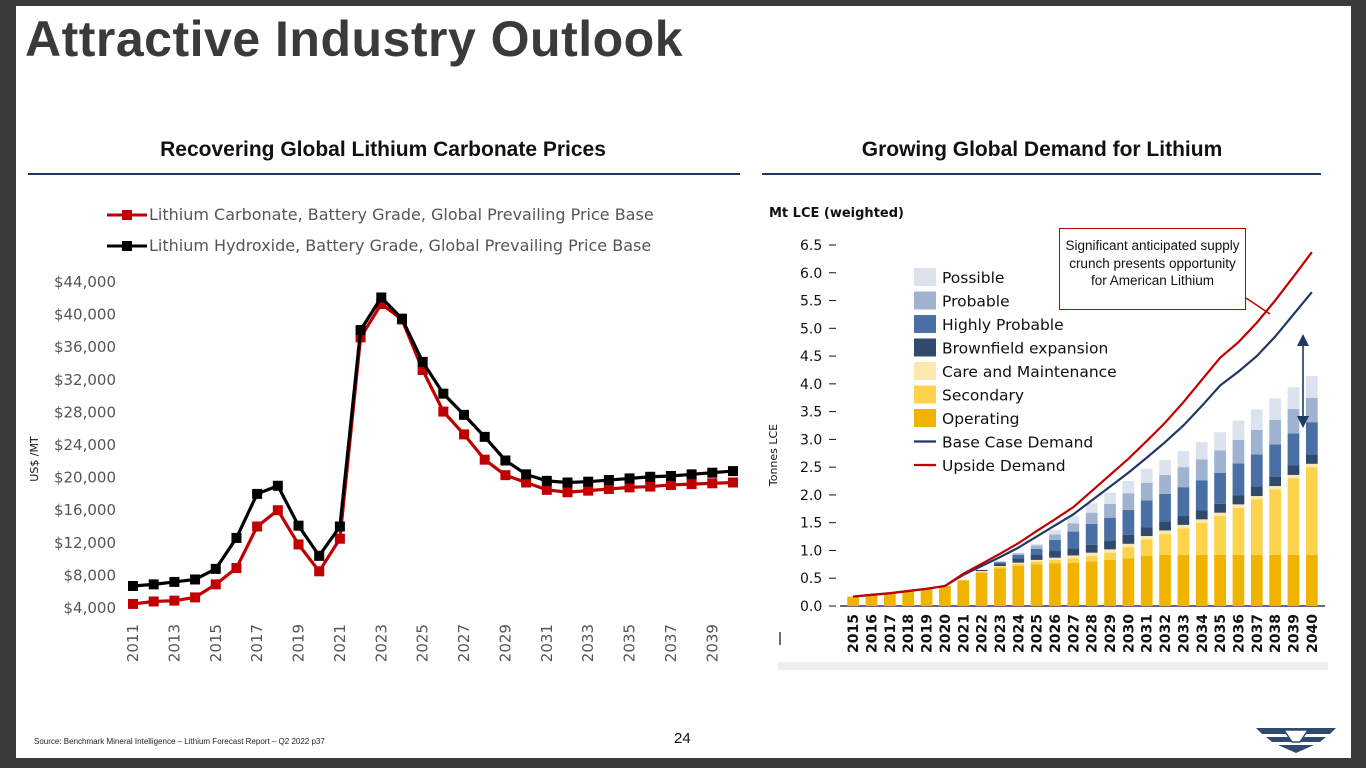 The width and height of the screenshot is (1366, 768). Describe the element at coordinates (976, 302) in the screenshot. I see `demand-legend-label: Probable` at that location.